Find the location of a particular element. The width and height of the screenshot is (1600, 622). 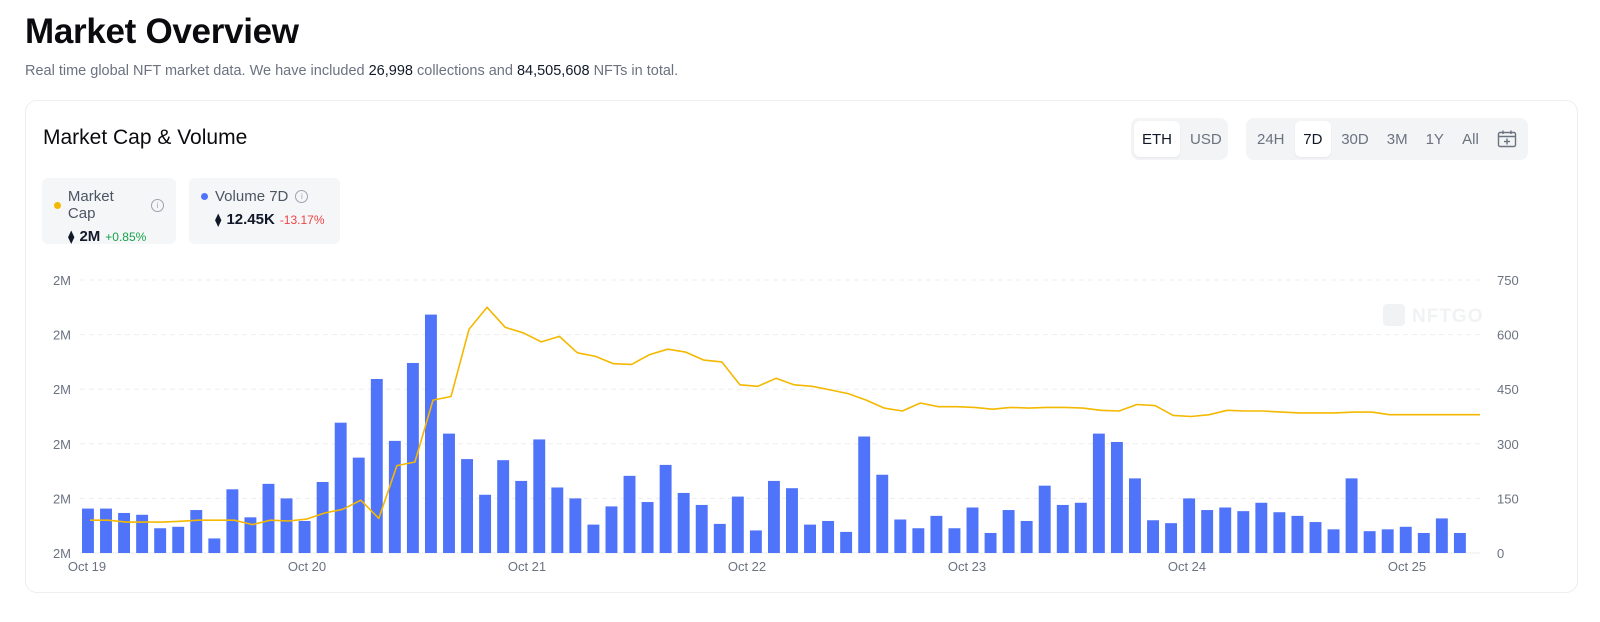

nftgo-logo-icon is located at coordinates (1394, 315).